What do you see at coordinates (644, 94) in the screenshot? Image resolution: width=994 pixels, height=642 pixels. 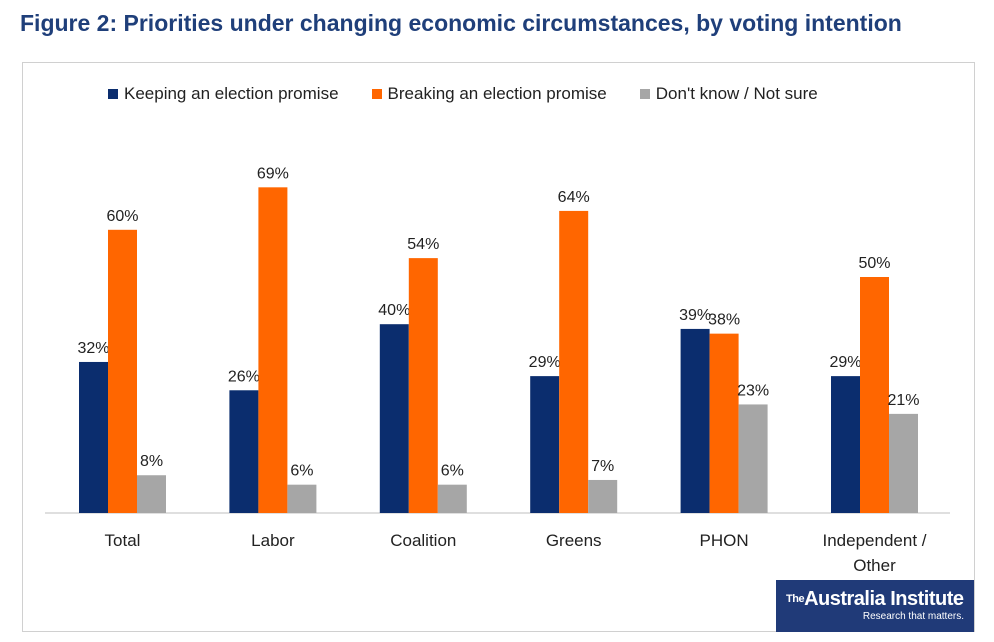 I see `legend-swatch-dontknow` at bounding box center [644, 94].